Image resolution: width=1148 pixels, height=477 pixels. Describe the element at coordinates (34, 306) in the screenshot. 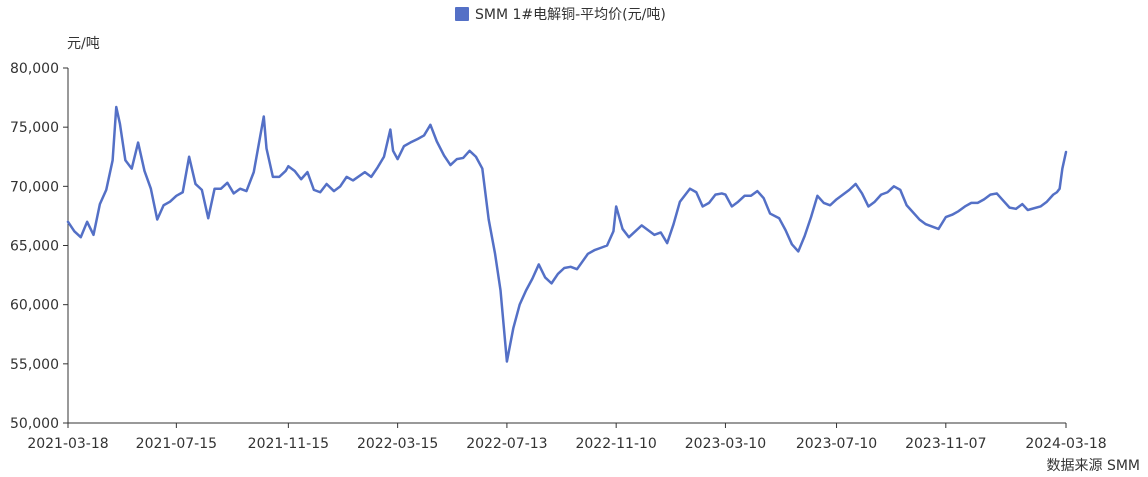

I see `y-tick-label: 60,000` at that location.